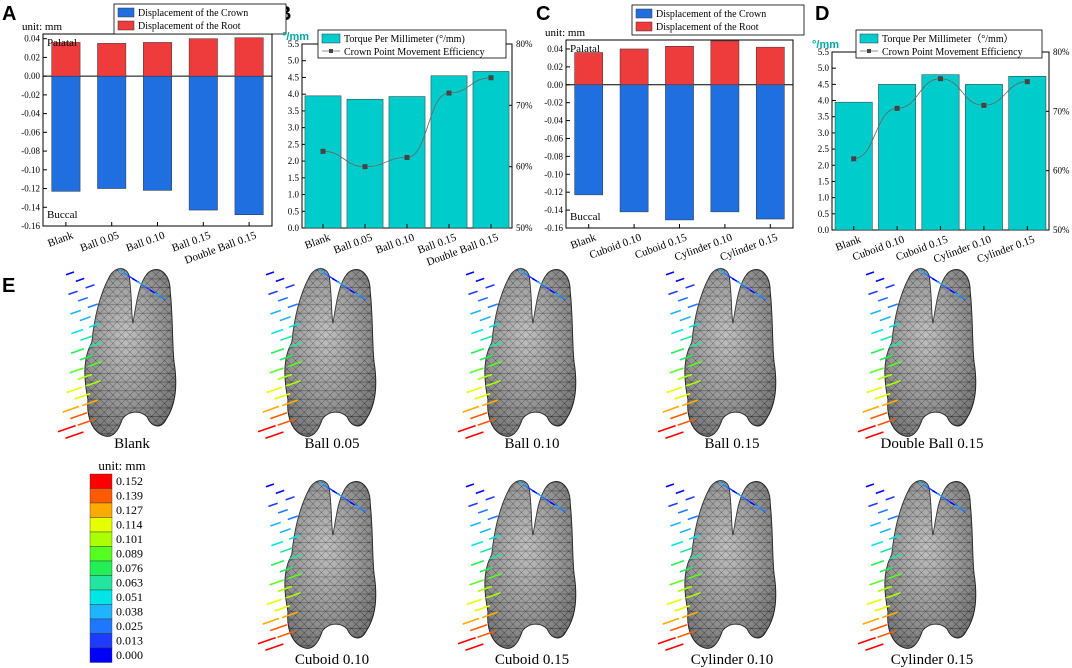 The height and width of the screenshot is (668, 1072). I want to click on tooth-model: Ball 0.10, so click(517, 360).